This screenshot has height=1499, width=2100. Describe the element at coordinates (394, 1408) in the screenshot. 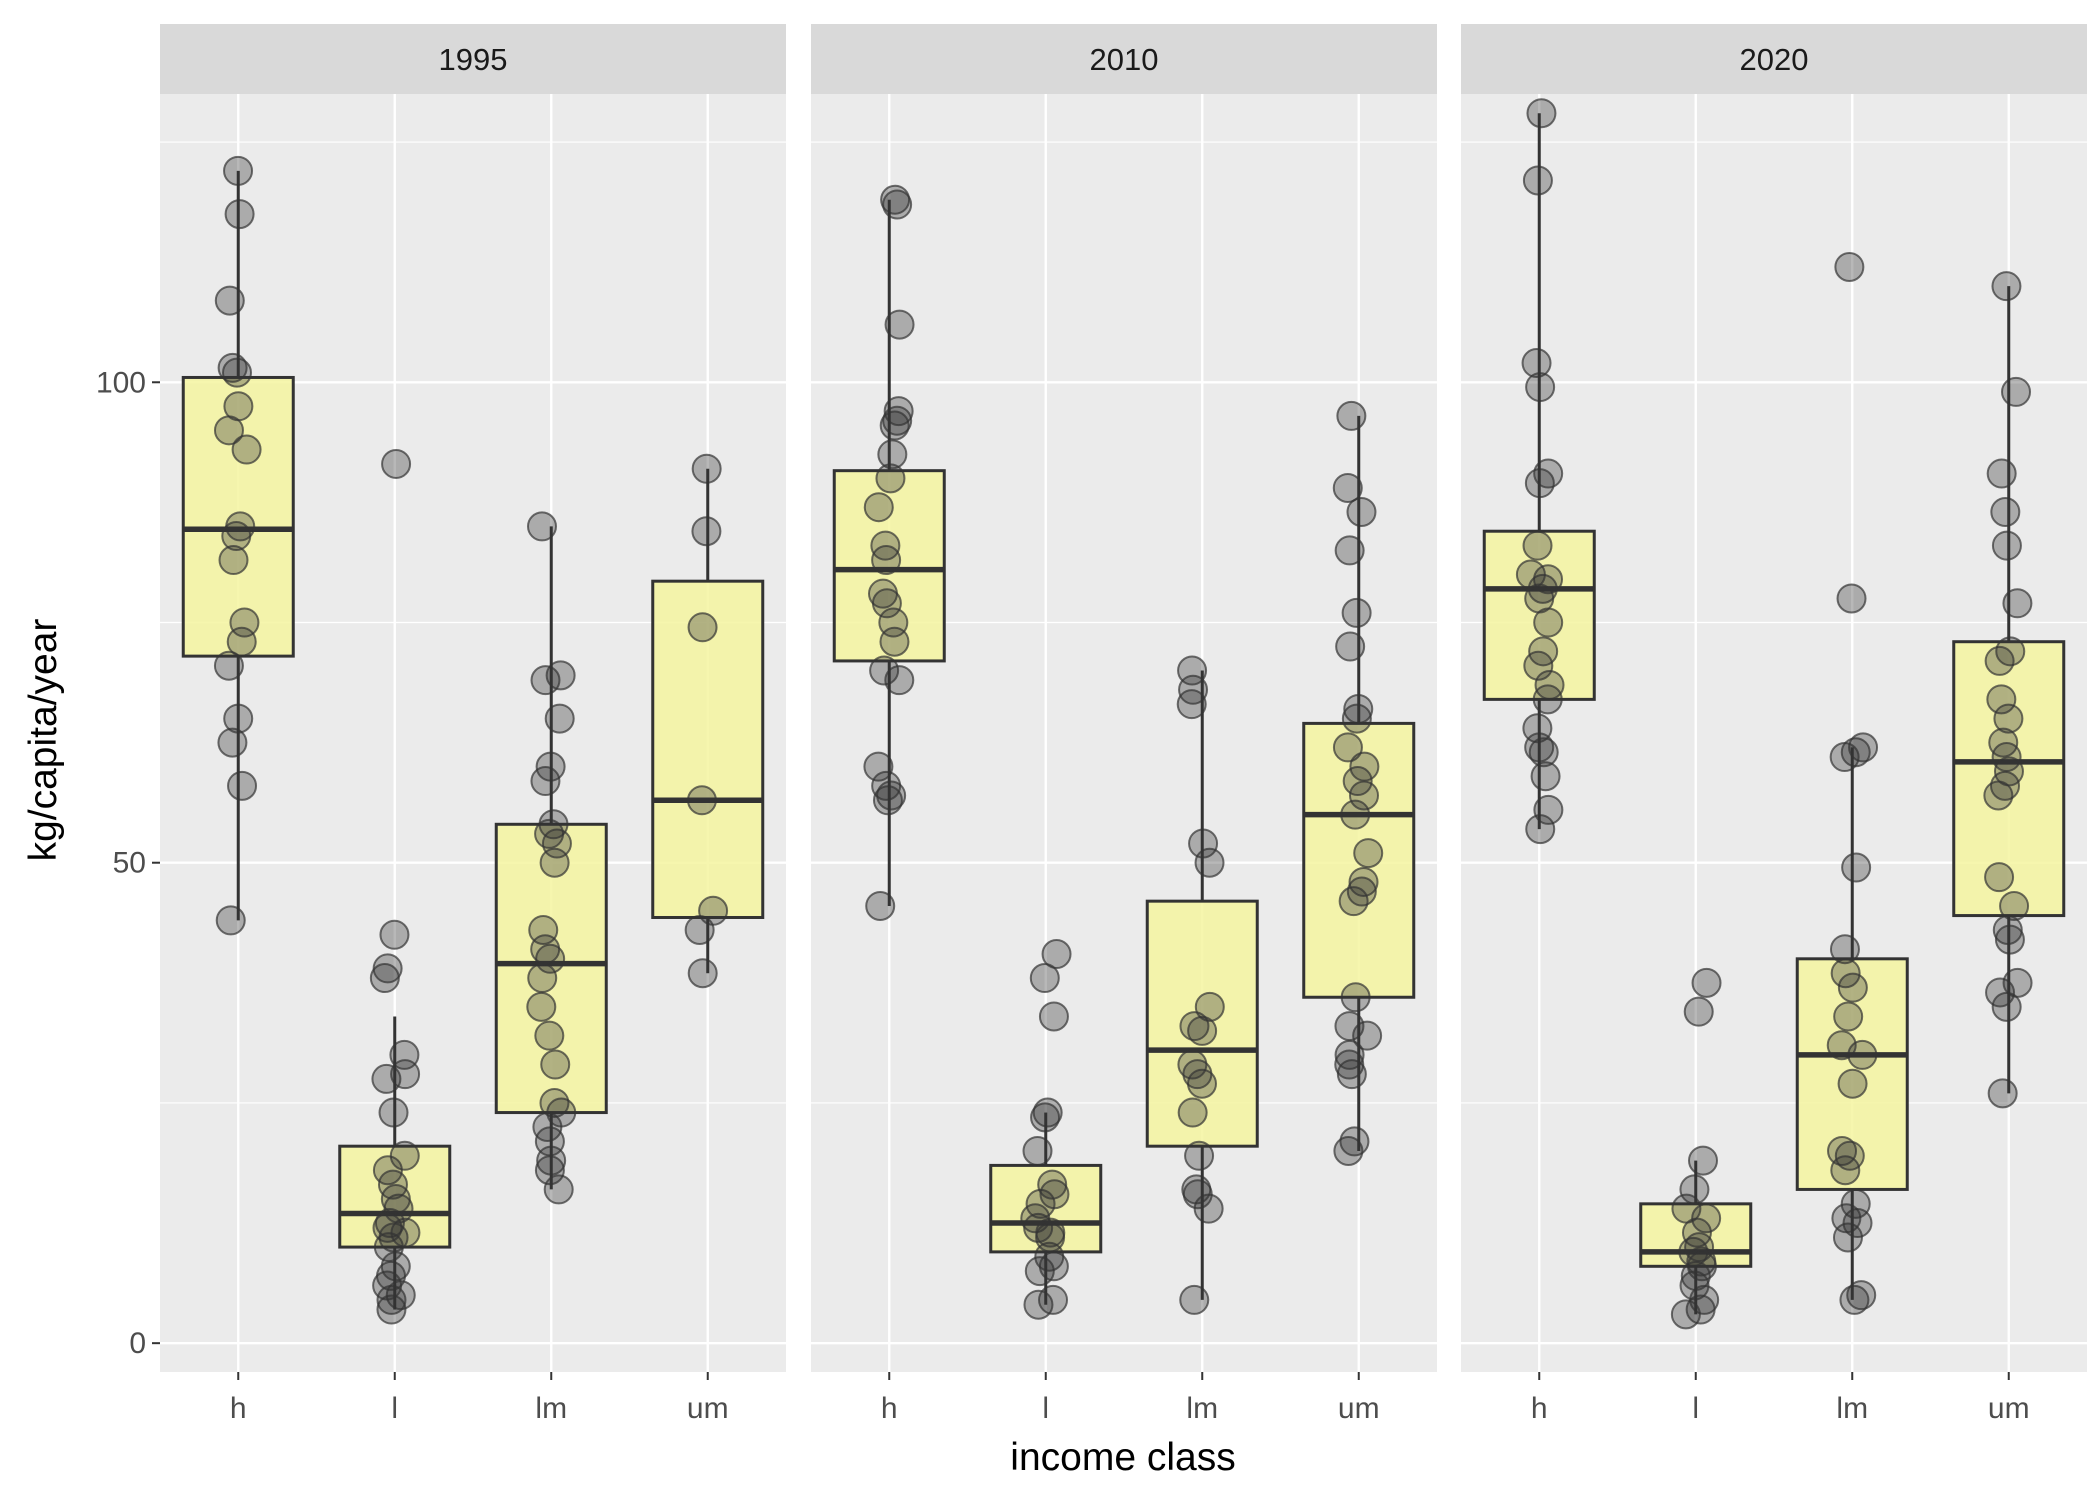

I see `x-tick-label: l` at that location.